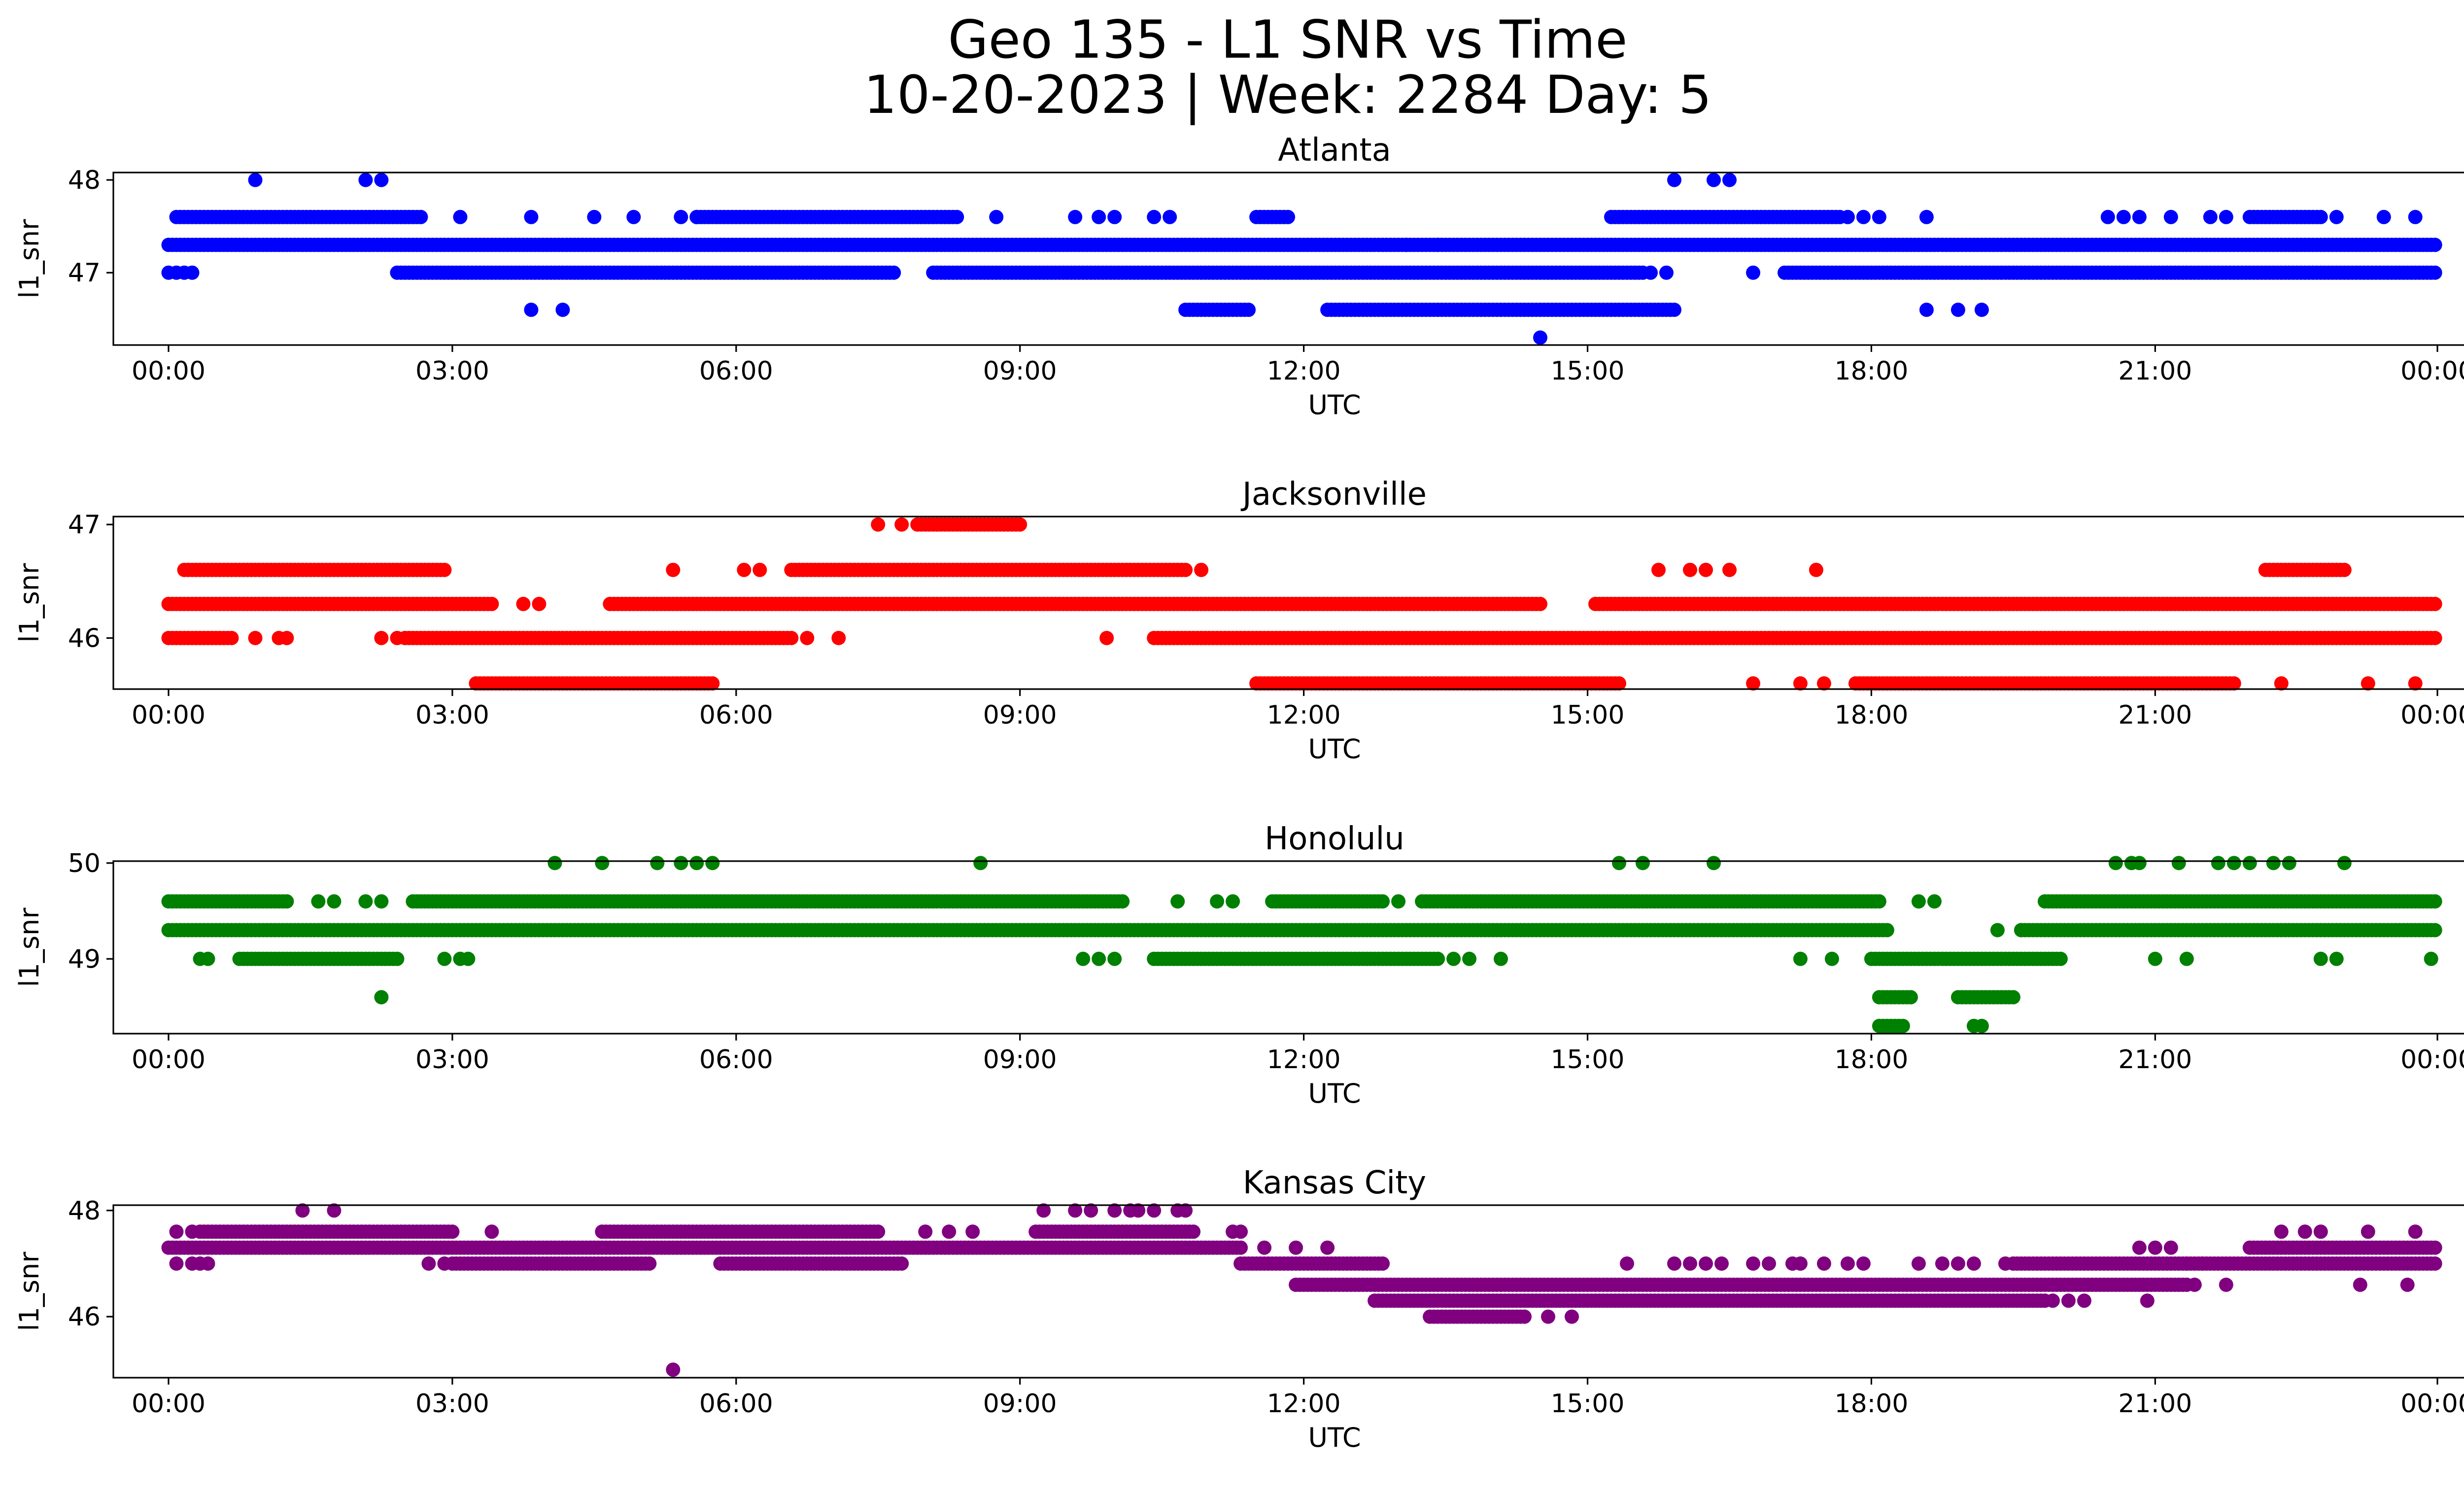 Image resolution: width=2464 pixels, height=1495 pixels. I want to click on axes-frame, so click(1288, 947).